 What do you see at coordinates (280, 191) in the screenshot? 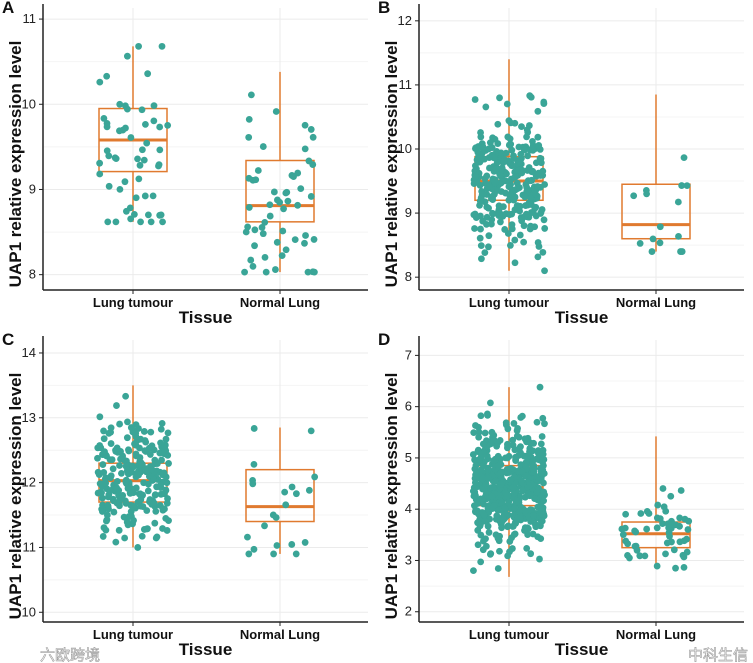
I see `box-iqr` at bounding box center [280, 191].